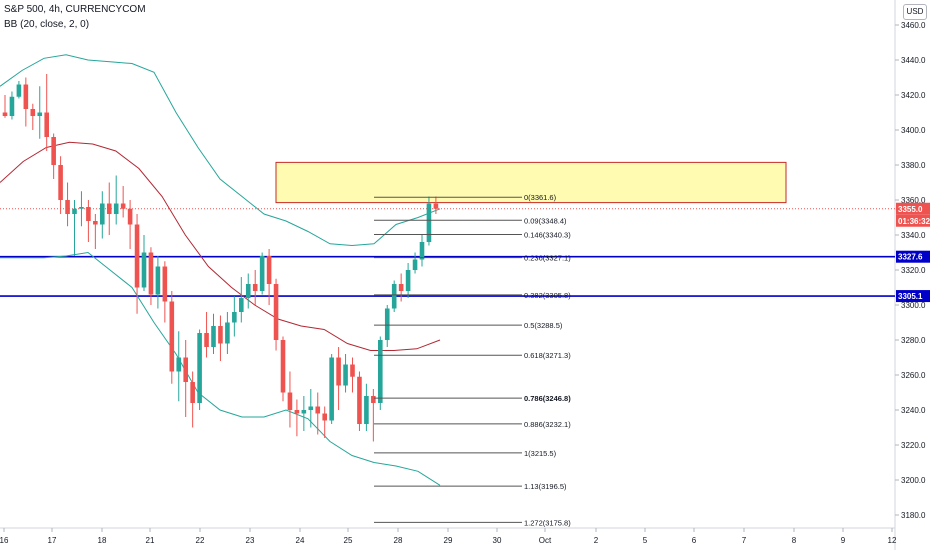 This screenshot has height=550, width=932. Describe the element at coordinates (448, 540) in the screenshot. I see `time-tick-label: 29` at that location.